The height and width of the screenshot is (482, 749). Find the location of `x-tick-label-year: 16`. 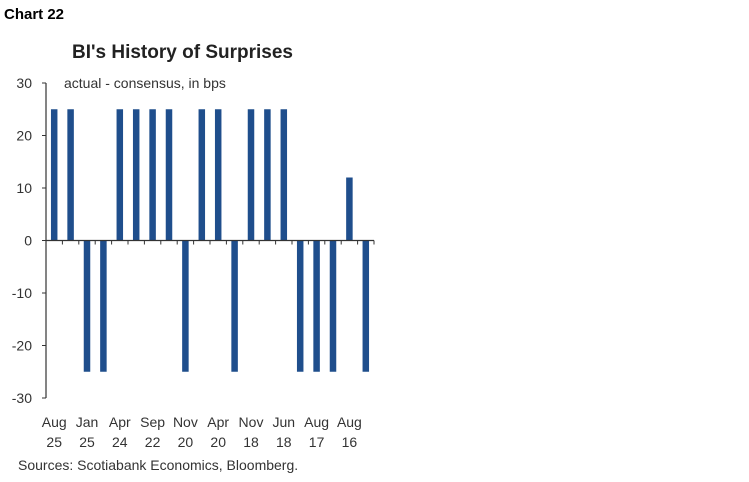

x-tick-label-year: 16 is located at coordinates (350, 442).